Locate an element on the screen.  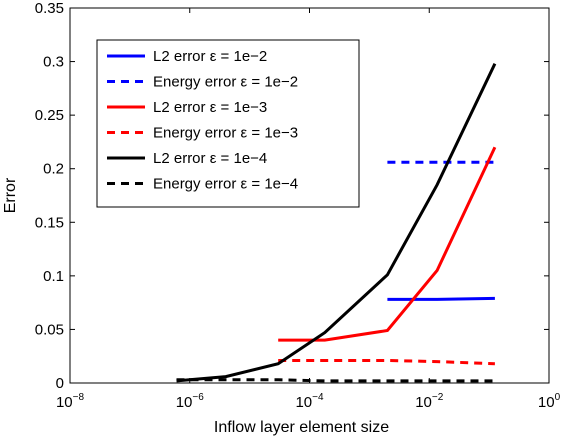
x-axis-label: Inflow layer element size is located at coordinates (301, 427).